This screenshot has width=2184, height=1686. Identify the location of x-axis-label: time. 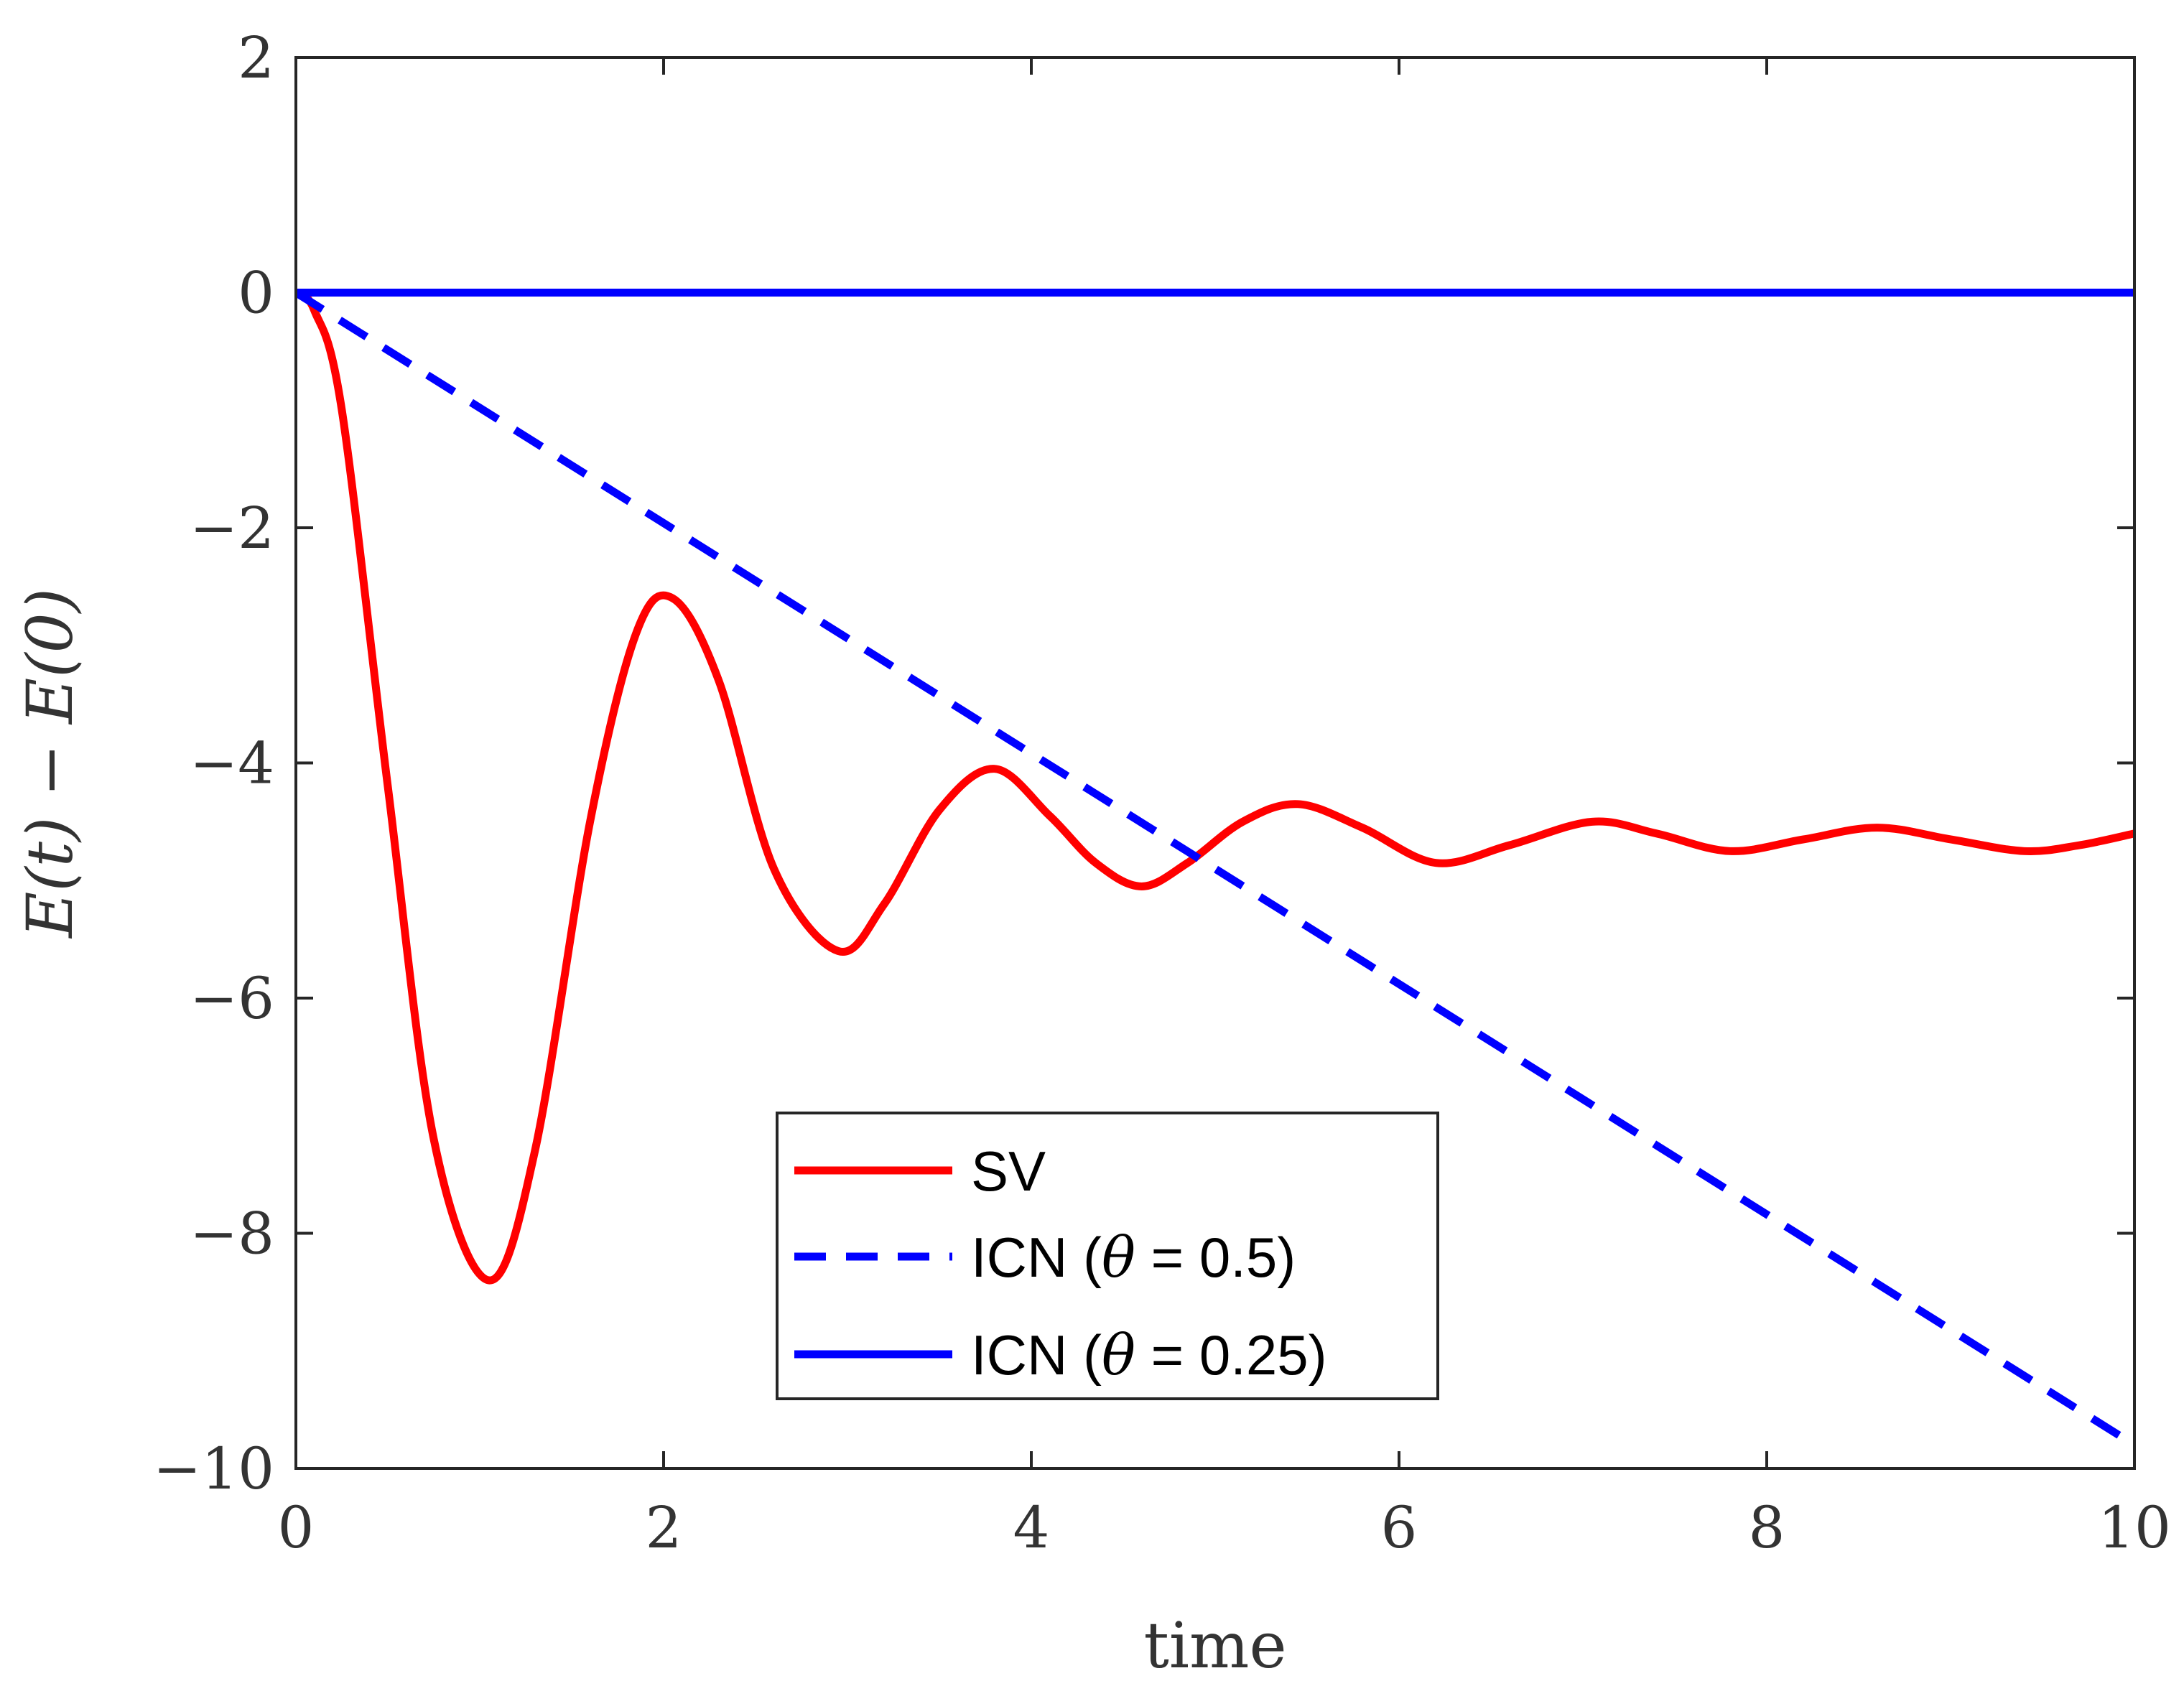
(1214, 1645).